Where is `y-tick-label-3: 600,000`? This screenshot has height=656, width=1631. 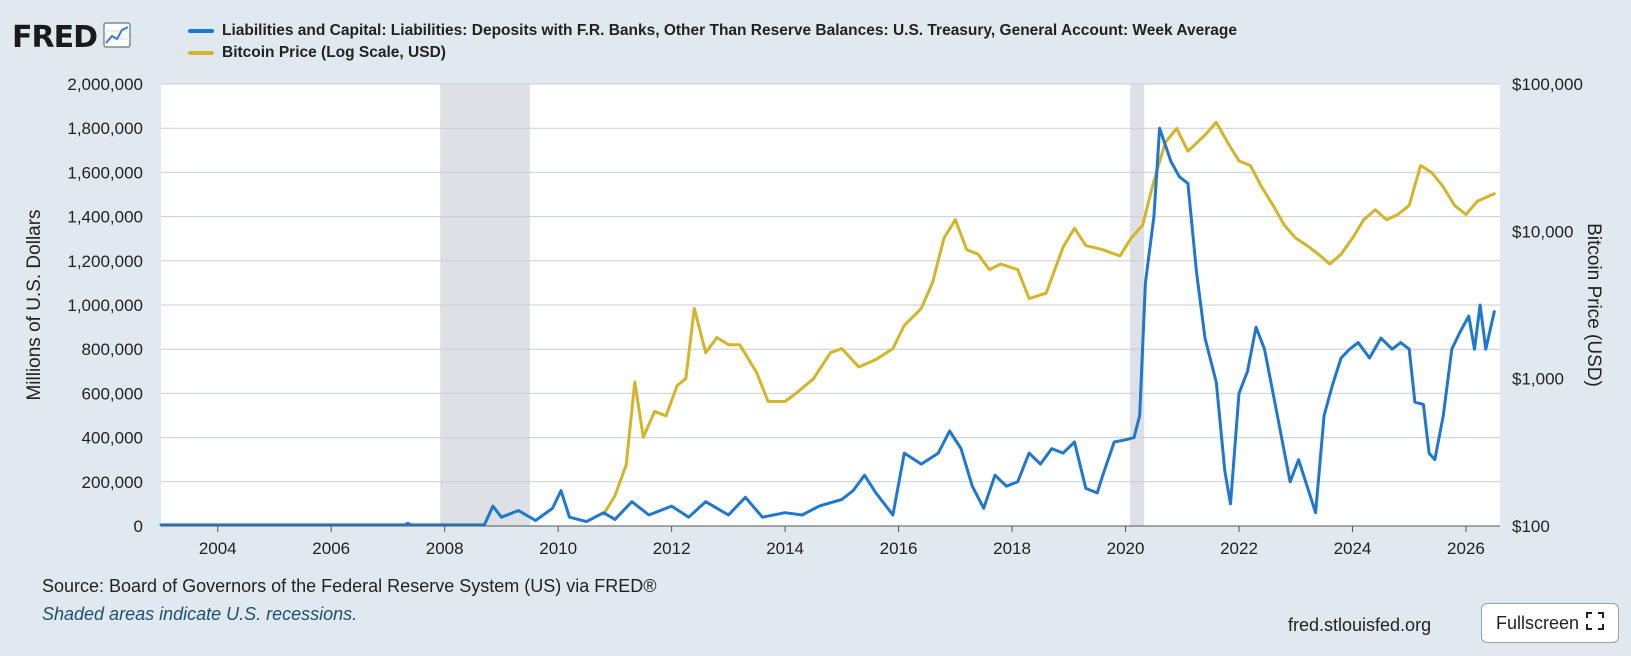
y-tick-label-3: 600,000 is located at coordinates (112, 393).